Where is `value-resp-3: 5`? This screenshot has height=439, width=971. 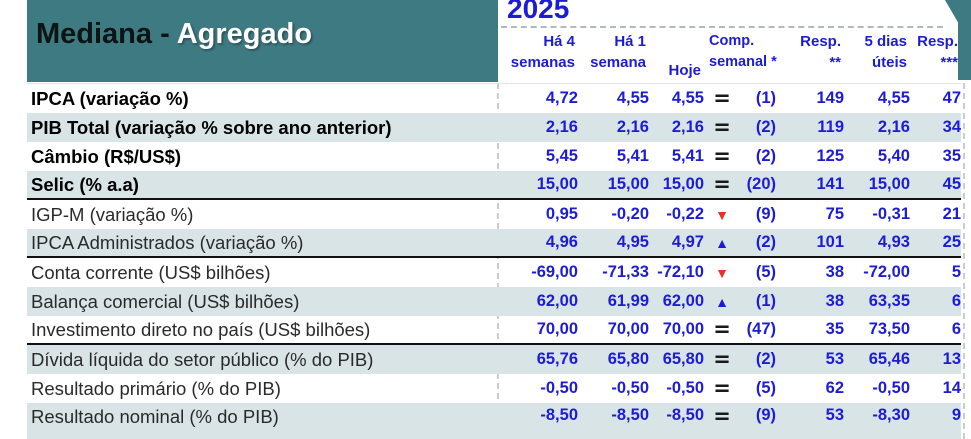 value-resp-3: 5 is located at coordinates (956, 272).